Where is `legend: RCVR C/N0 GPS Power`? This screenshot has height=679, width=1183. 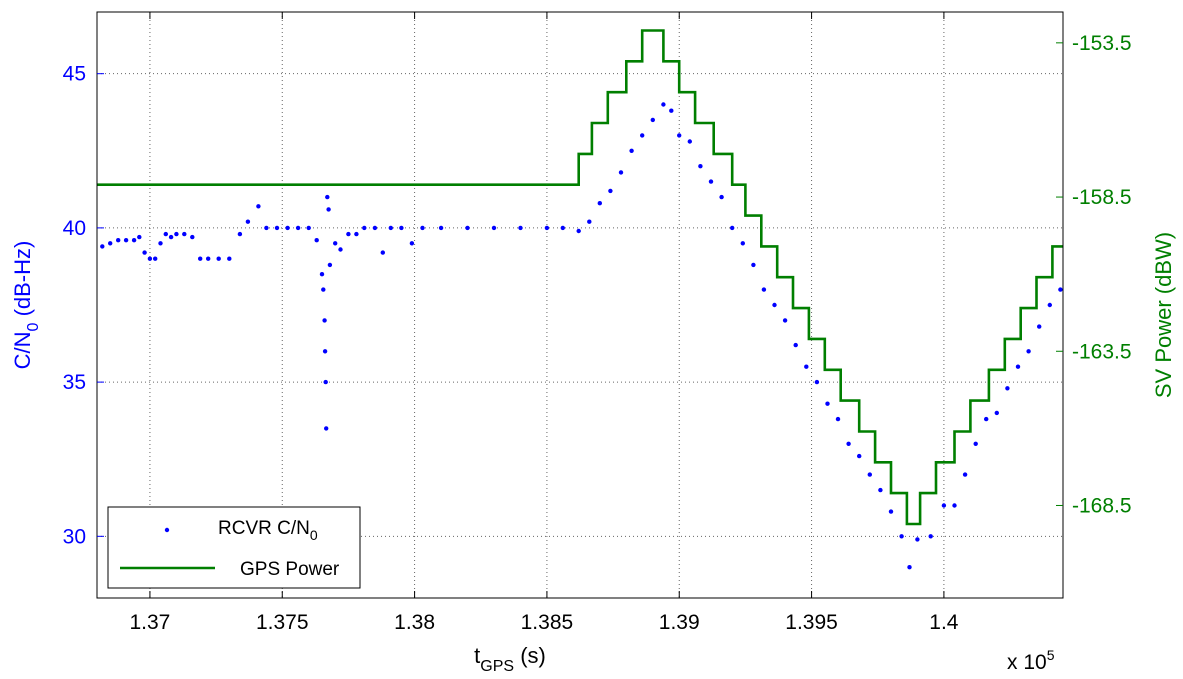 legend: RCVR C/N0 GPS Power is located at coordinates (234, 547).